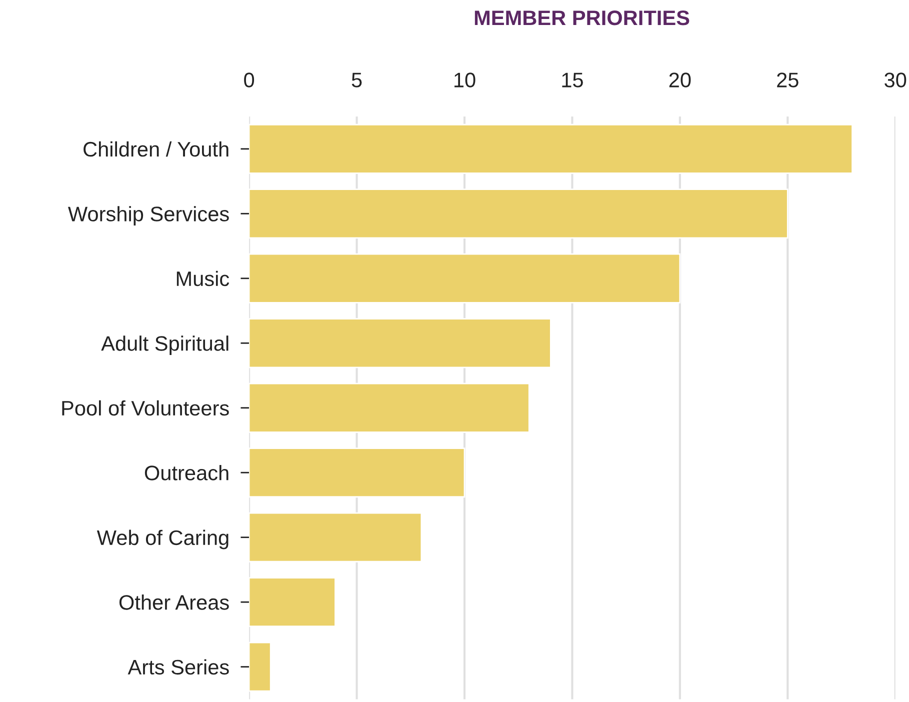 The height and width of the screenshot is (702, 909). What do you see at coordinates (156, 149) in the screenshot?
I see `y-tick-label: Children / Youth` at bounding box center [156, 149].